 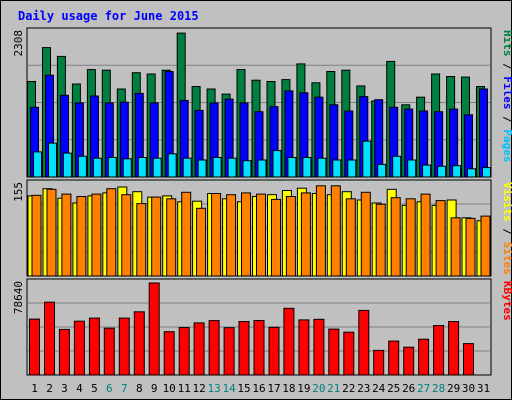 What do you see at coordinates (198, 388) in the screenshot?
I see `x-tick-label-12: 12` at bounding box center [198, 388].